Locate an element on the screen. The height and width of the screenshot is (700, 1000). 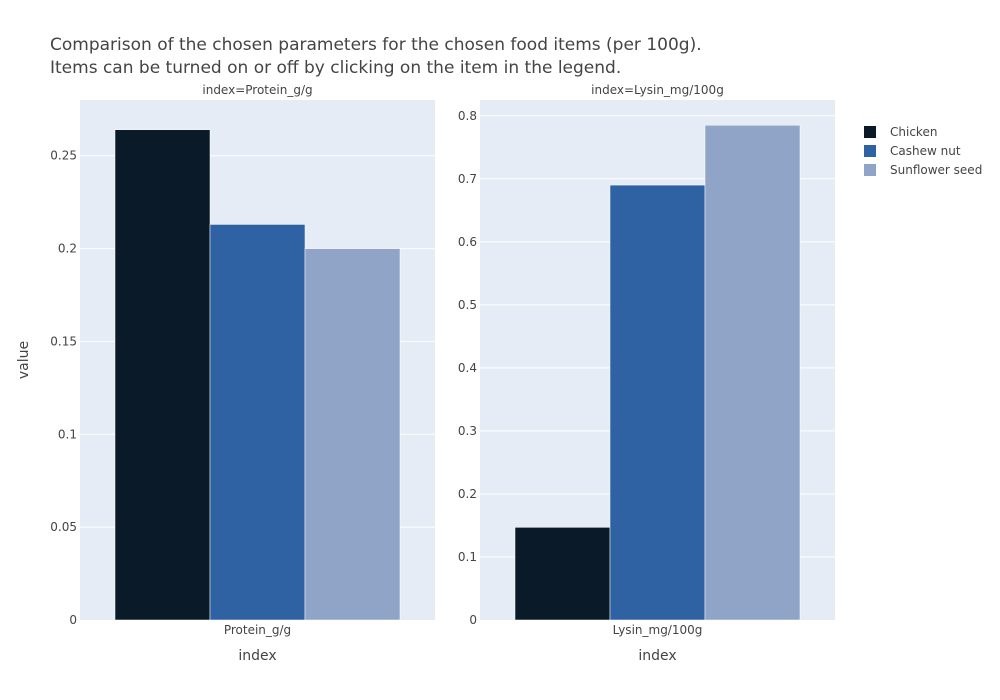
legend-label: Sunflower seed is located at coordinates (936, 170).